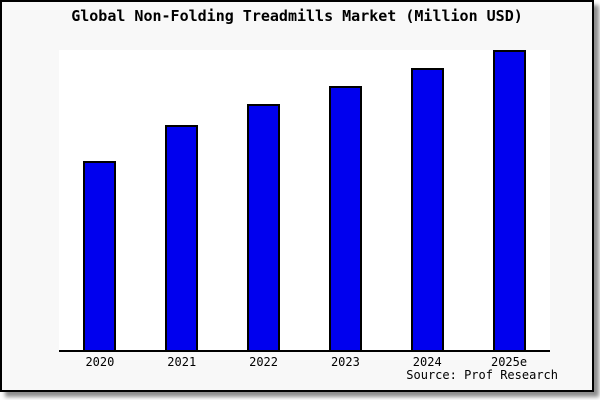 This screenshot has height=400, width=600. Describe the element at coordinates (427, 209) in the screenshot. I see `bar-2024` at that location.